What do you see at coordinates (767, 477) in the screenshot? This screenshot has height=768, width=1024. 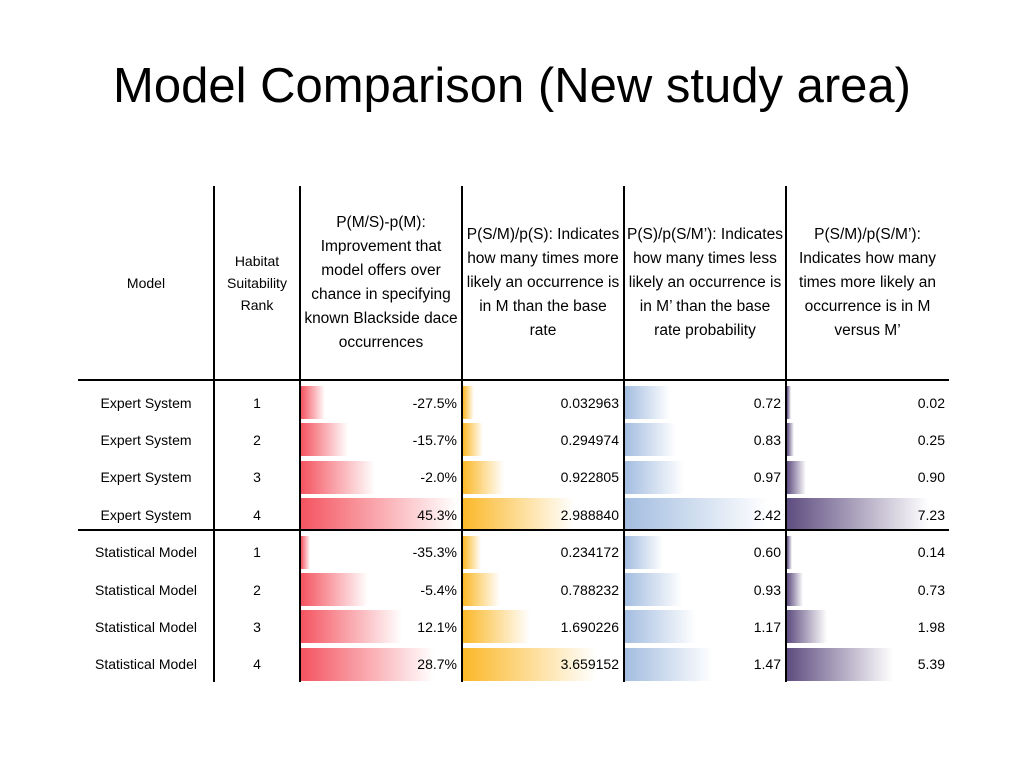 I see `ps-value: 0.97` at bounding box center [767, 477].